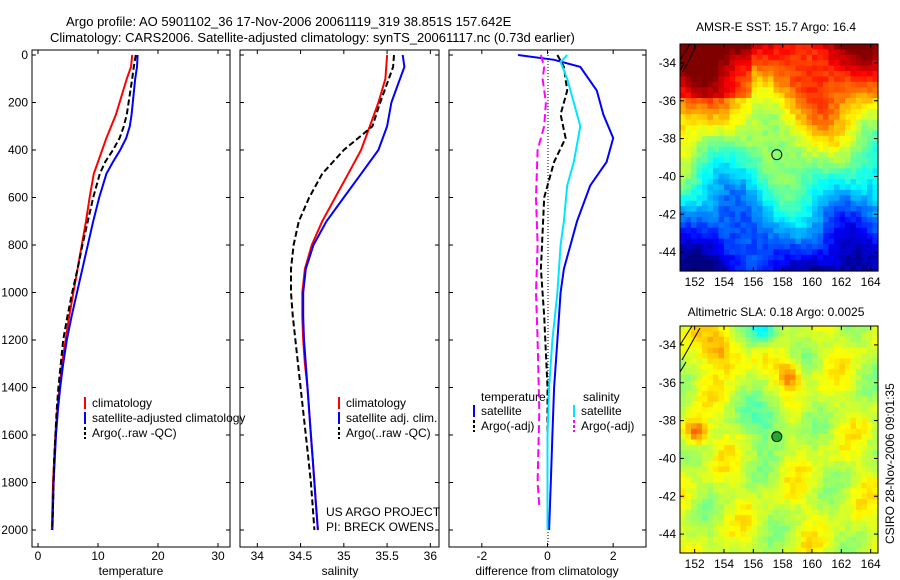 The height and width of the screenshot is (580, 900). What do you see at coordinates (14, 340) in the screenshot?
I see `y-tick-label: 1200` at bounding box center [14, 340].